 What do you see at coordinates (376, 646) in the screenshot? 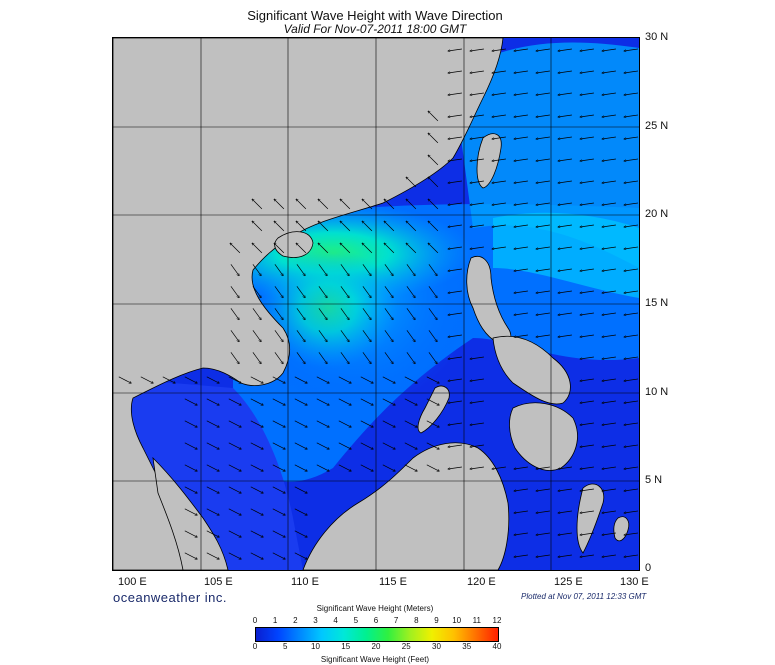
I see `legend-feet-tick: 20` at bounding box center [376, 646].